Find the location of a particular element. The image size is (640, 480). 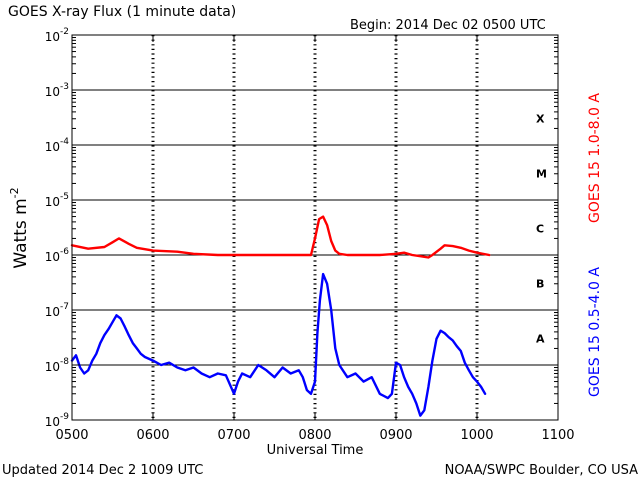

flare-class-m: M is located at coordinates (541, 174).